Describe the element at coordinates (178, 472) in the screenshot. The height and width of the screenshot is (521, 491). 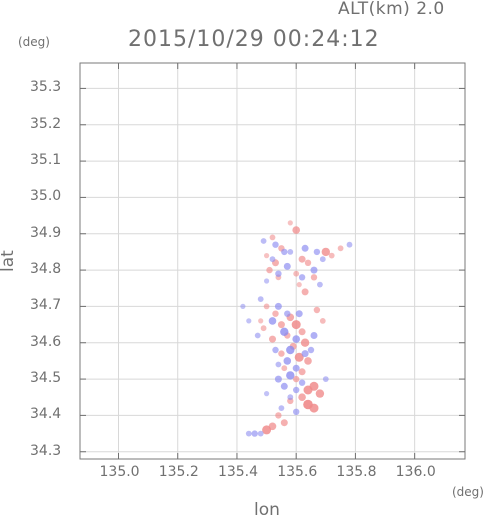
I see `x-tick-label: 135.2` at that location.